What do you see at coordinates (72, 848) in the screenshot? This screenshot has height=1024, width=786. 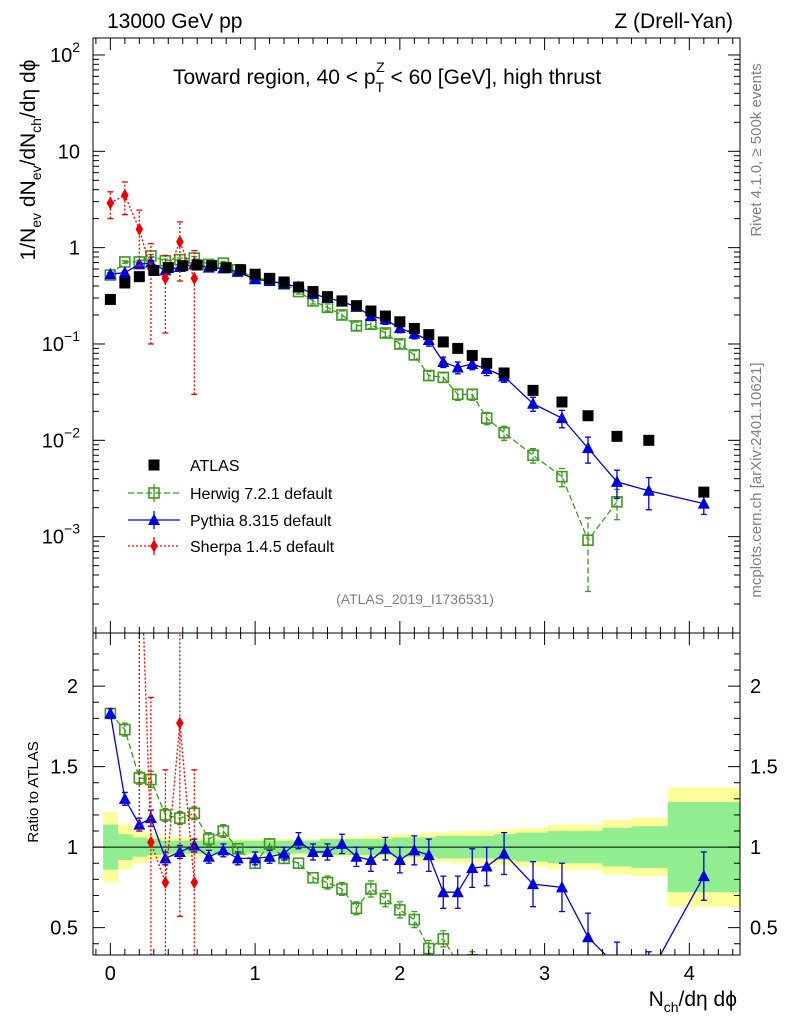 I see `ratio-tick-label-left: 1` at bounding box center [72, 848].